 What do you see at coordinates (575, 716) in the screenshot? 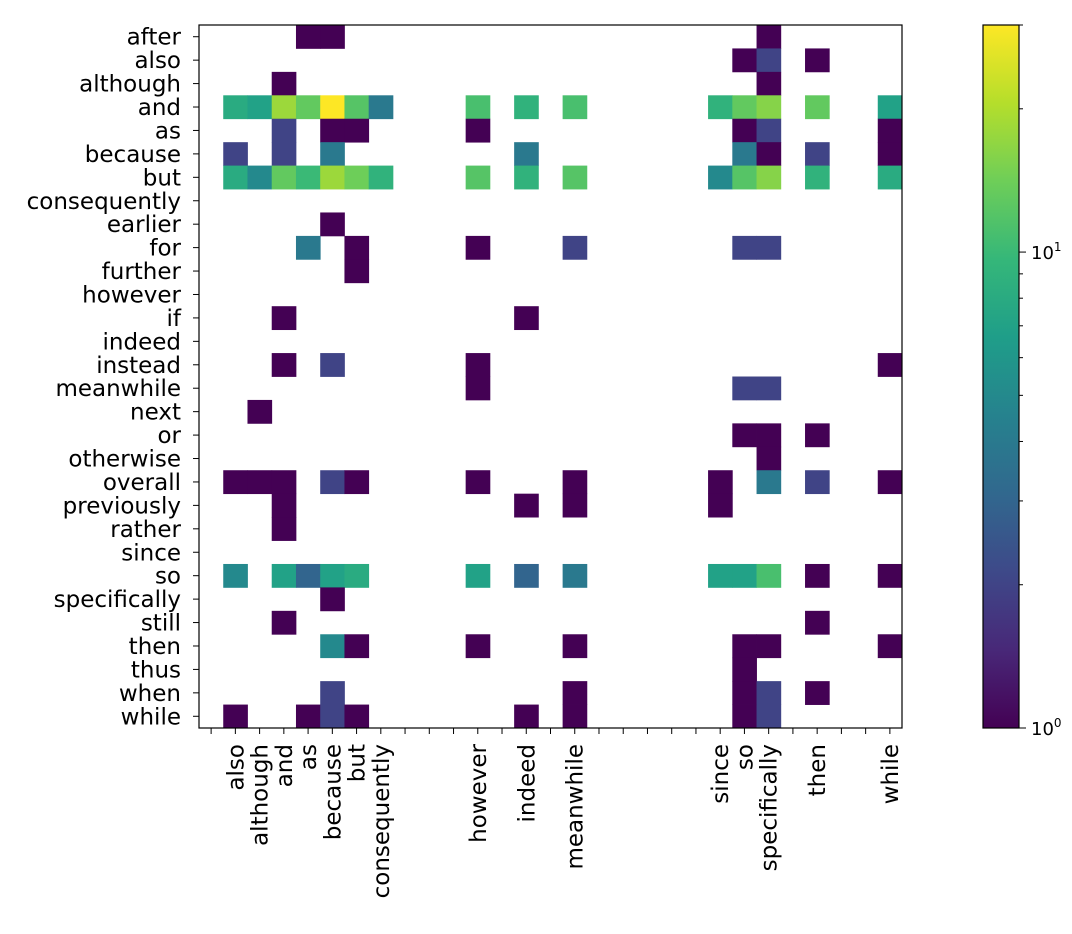
I see `heatmap-cell-while-meanwhile` at bounding box center [575, 716].